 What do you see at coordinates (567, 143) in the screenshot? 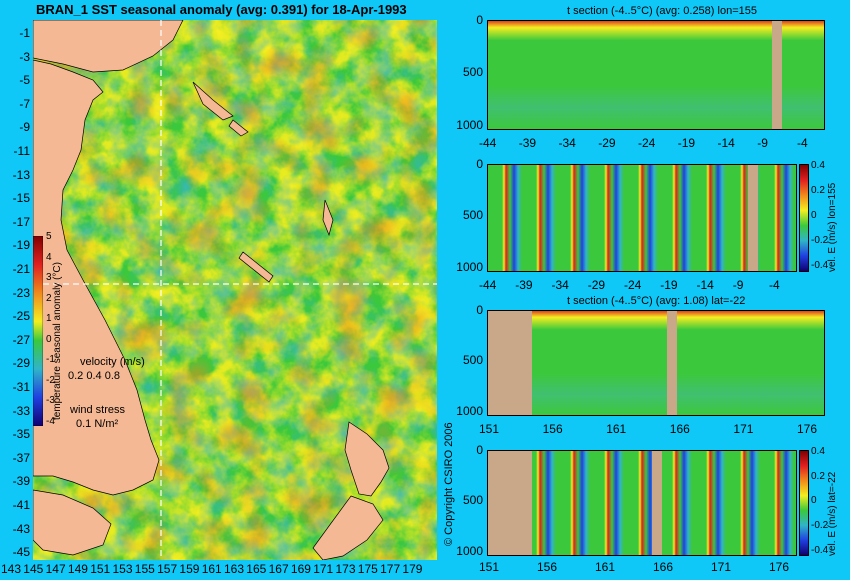
I see `panel-x-tick: -34` at bounding box center [567, 143].